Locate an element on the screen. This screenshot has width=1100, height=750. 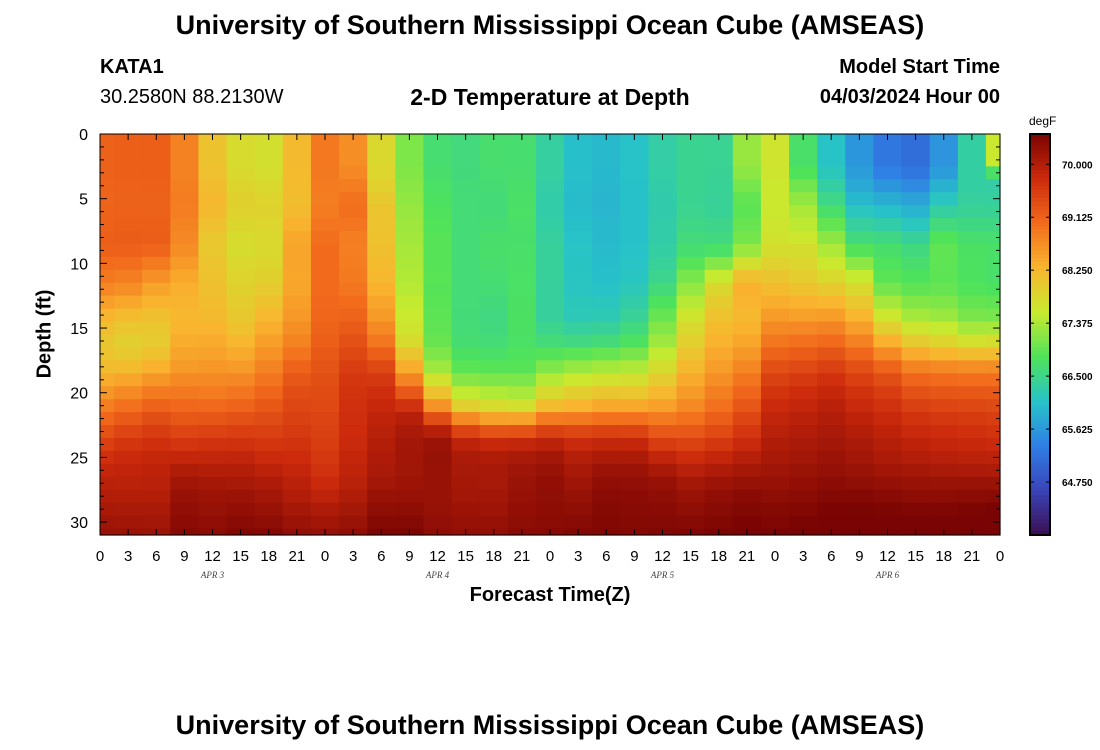
x-tick-label: 12 is located at coordinates (887, 556).